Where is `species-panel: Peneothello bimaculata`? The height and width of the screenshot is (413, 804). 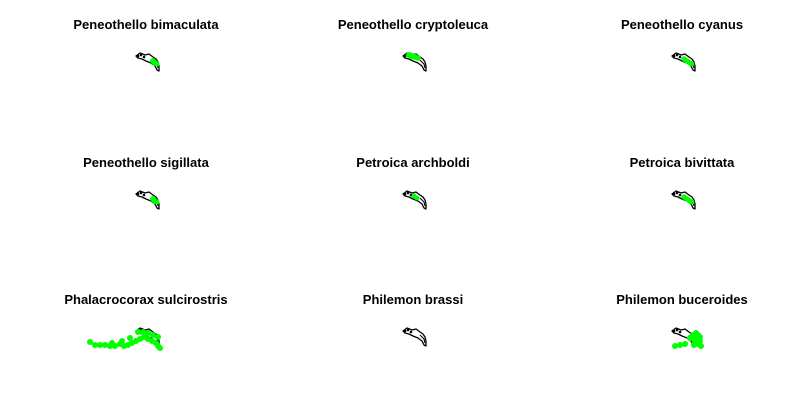
species-panel: Peneothello bimaculata is located at coordinates (146, 68).